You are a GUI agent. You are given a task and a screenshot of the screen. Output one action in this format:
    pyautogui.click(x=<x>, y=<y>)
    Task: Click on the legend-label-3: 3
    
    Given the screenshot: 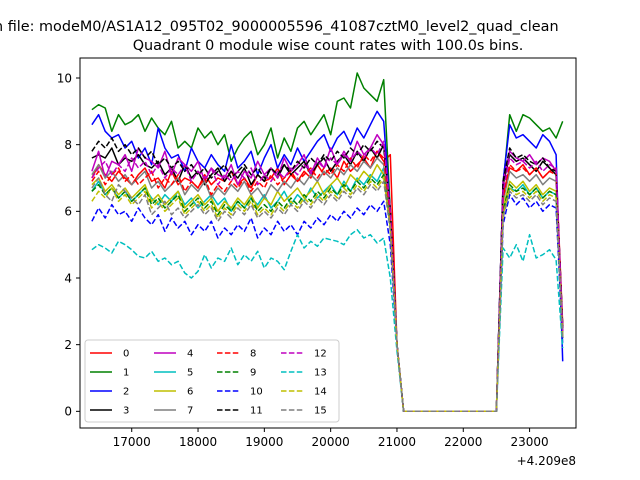 What is the action you would take?
    pyautogui.click(x=126, y=411)
    